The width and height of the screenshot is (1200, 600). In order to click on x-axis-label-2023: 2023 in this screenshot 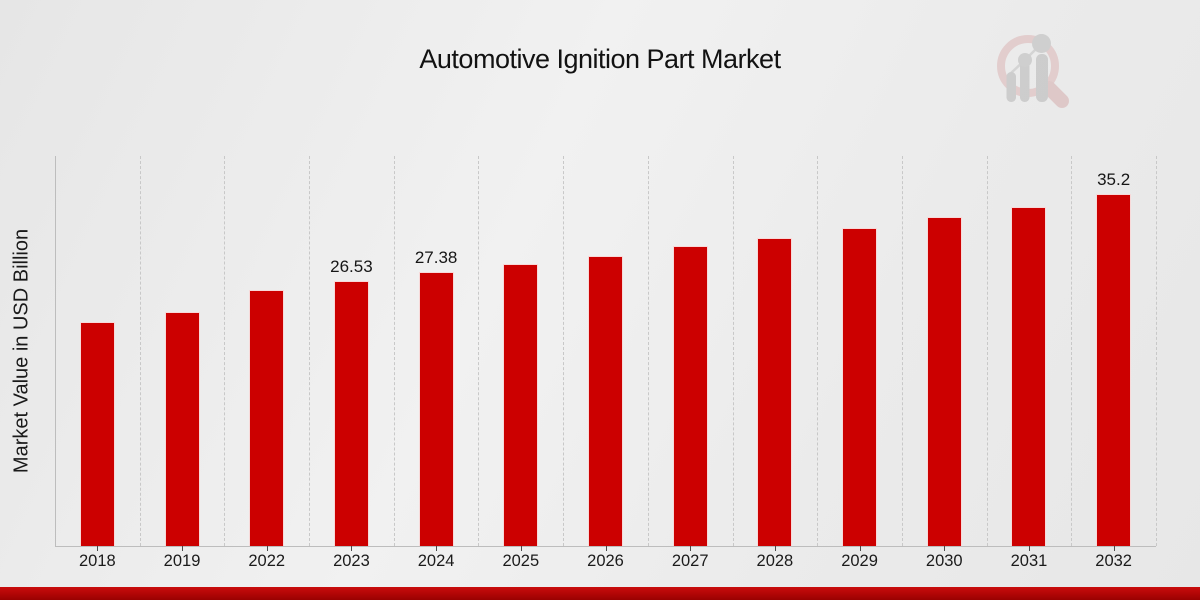, I will do `click(351, 561)`.